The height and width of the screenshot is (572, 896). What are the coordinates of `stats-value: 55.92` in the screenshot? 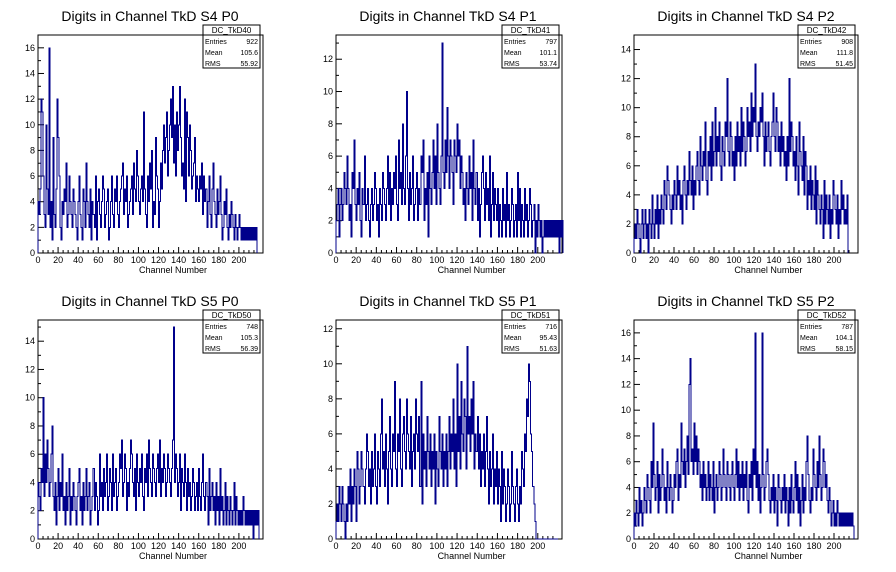 It's located at (249, 64).